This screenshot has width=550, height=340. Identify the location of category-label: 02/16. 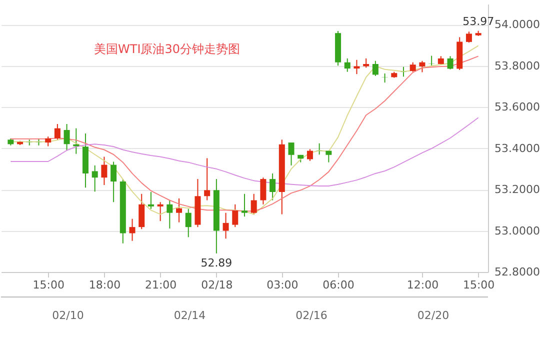
(312, 315).